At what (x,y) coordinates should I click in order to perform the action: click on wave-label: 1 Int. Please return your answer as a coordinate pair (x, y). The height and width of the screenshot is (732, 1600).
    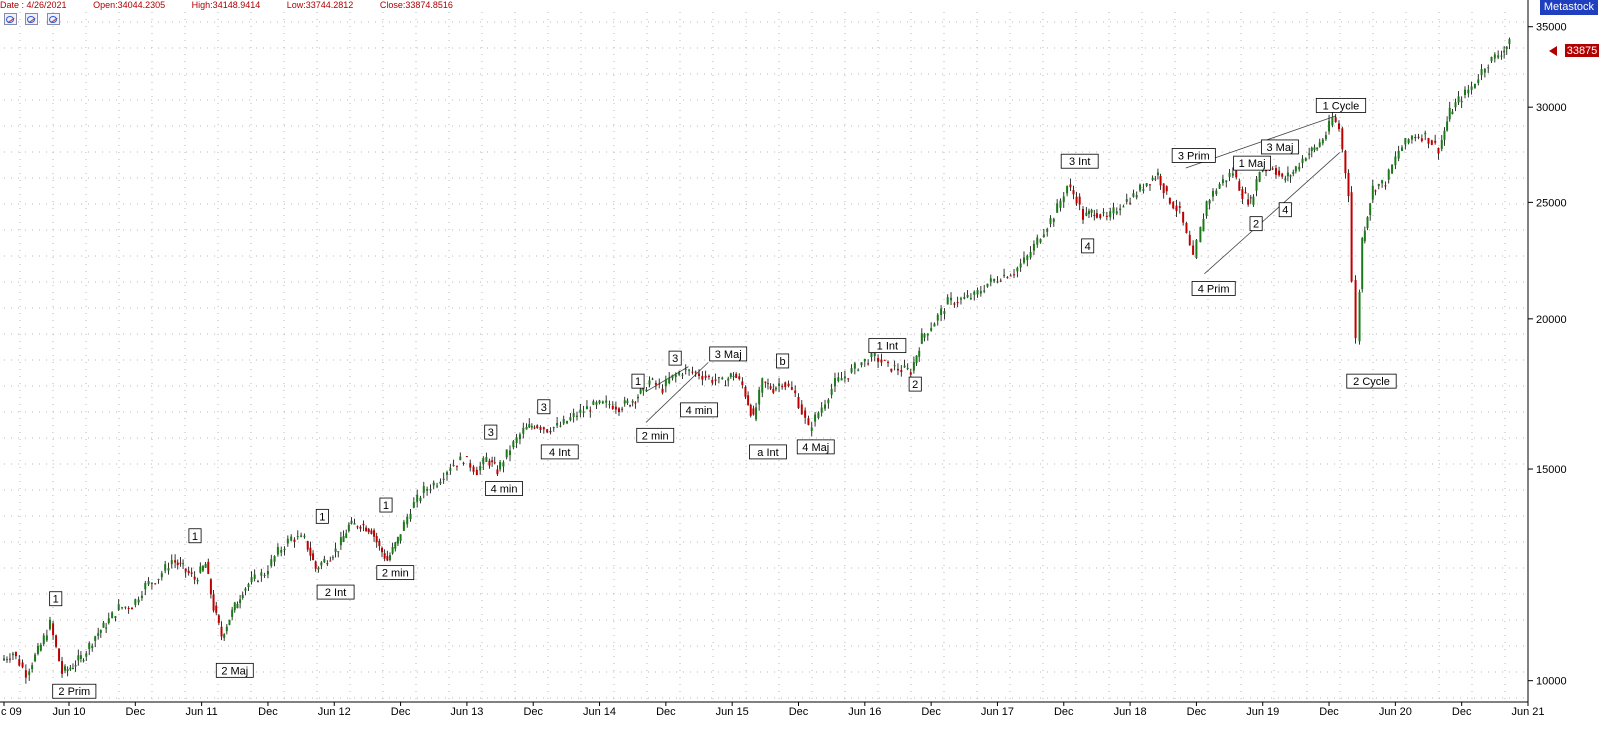
    Looking at the image, I should click on (887, 346).